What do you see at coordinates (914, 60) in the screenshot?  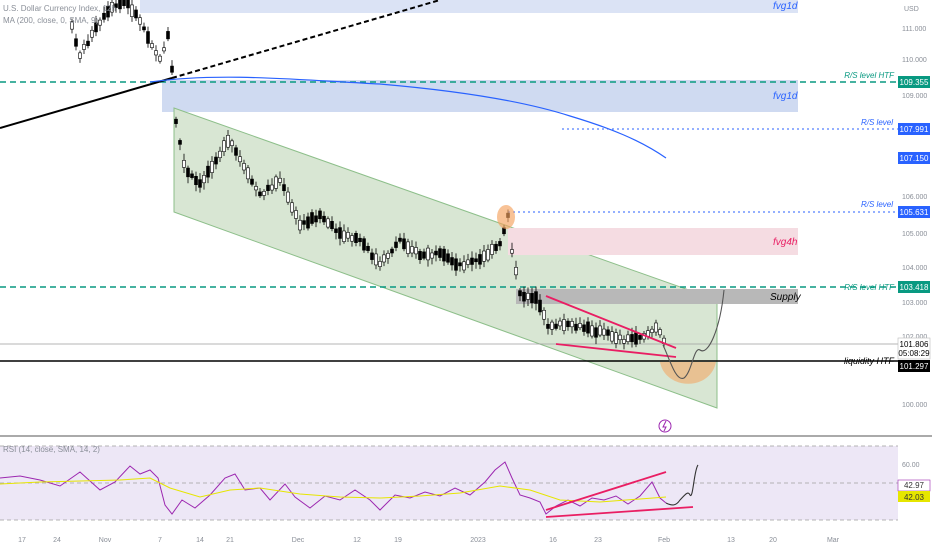 I see `price-tick-110: 110.000` at bounding box center [914, 60].